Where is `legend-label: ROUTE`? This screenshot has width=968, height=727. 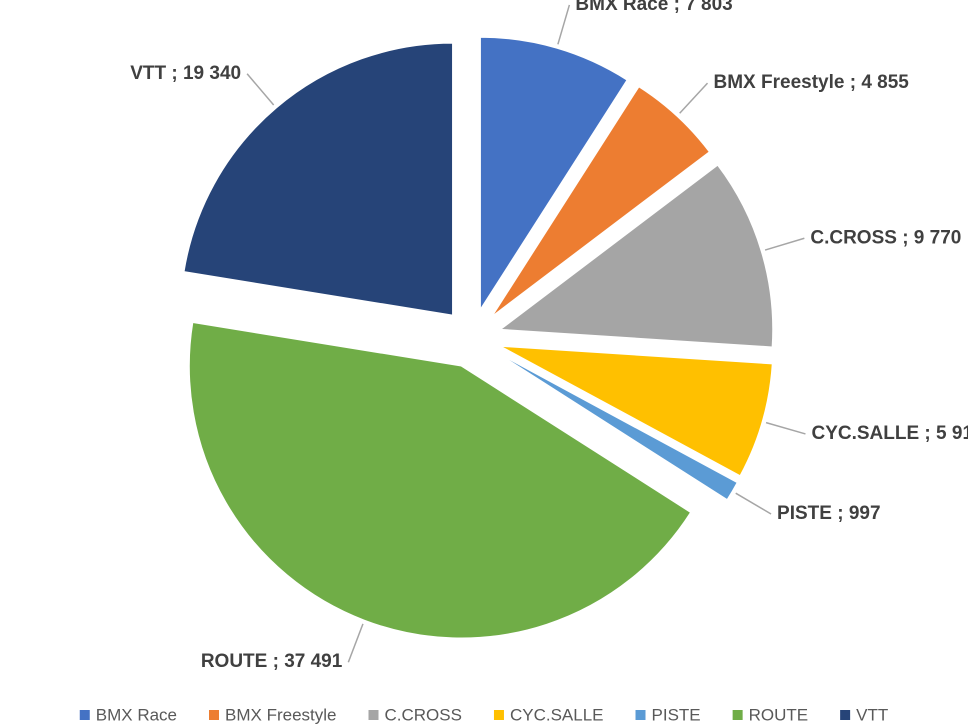
legend-label: ROUTE is located at coordinates (779, 714).